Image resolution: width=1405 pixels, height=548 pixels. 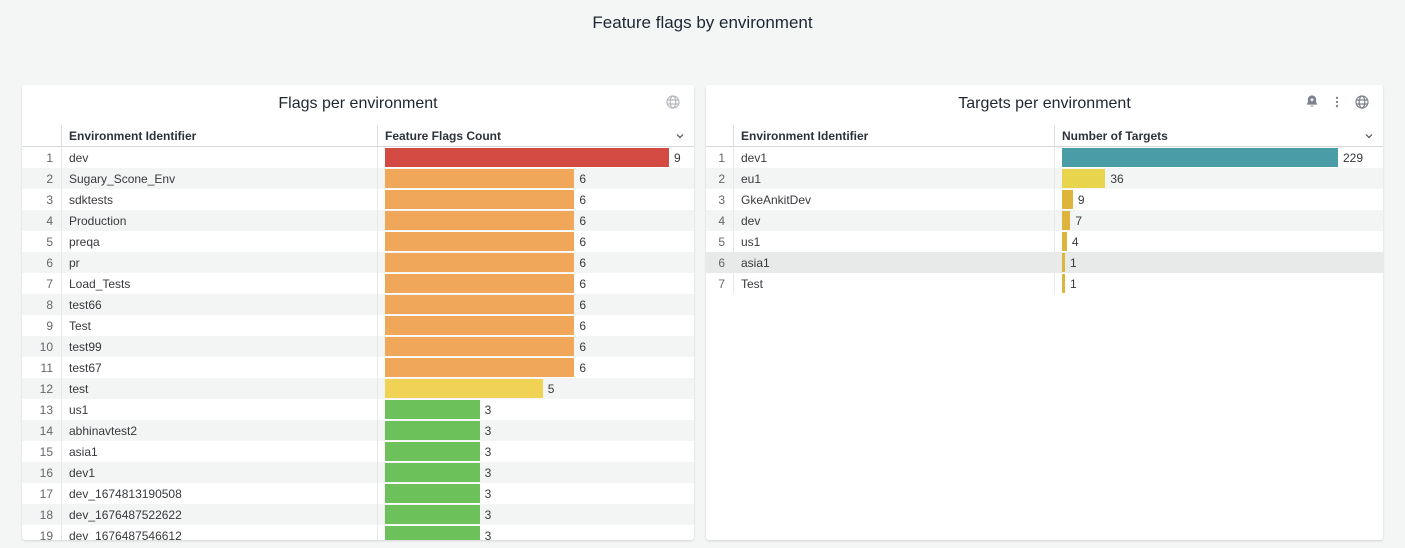 I want to click on panel-icon-bar, so click(x=673, y=102).